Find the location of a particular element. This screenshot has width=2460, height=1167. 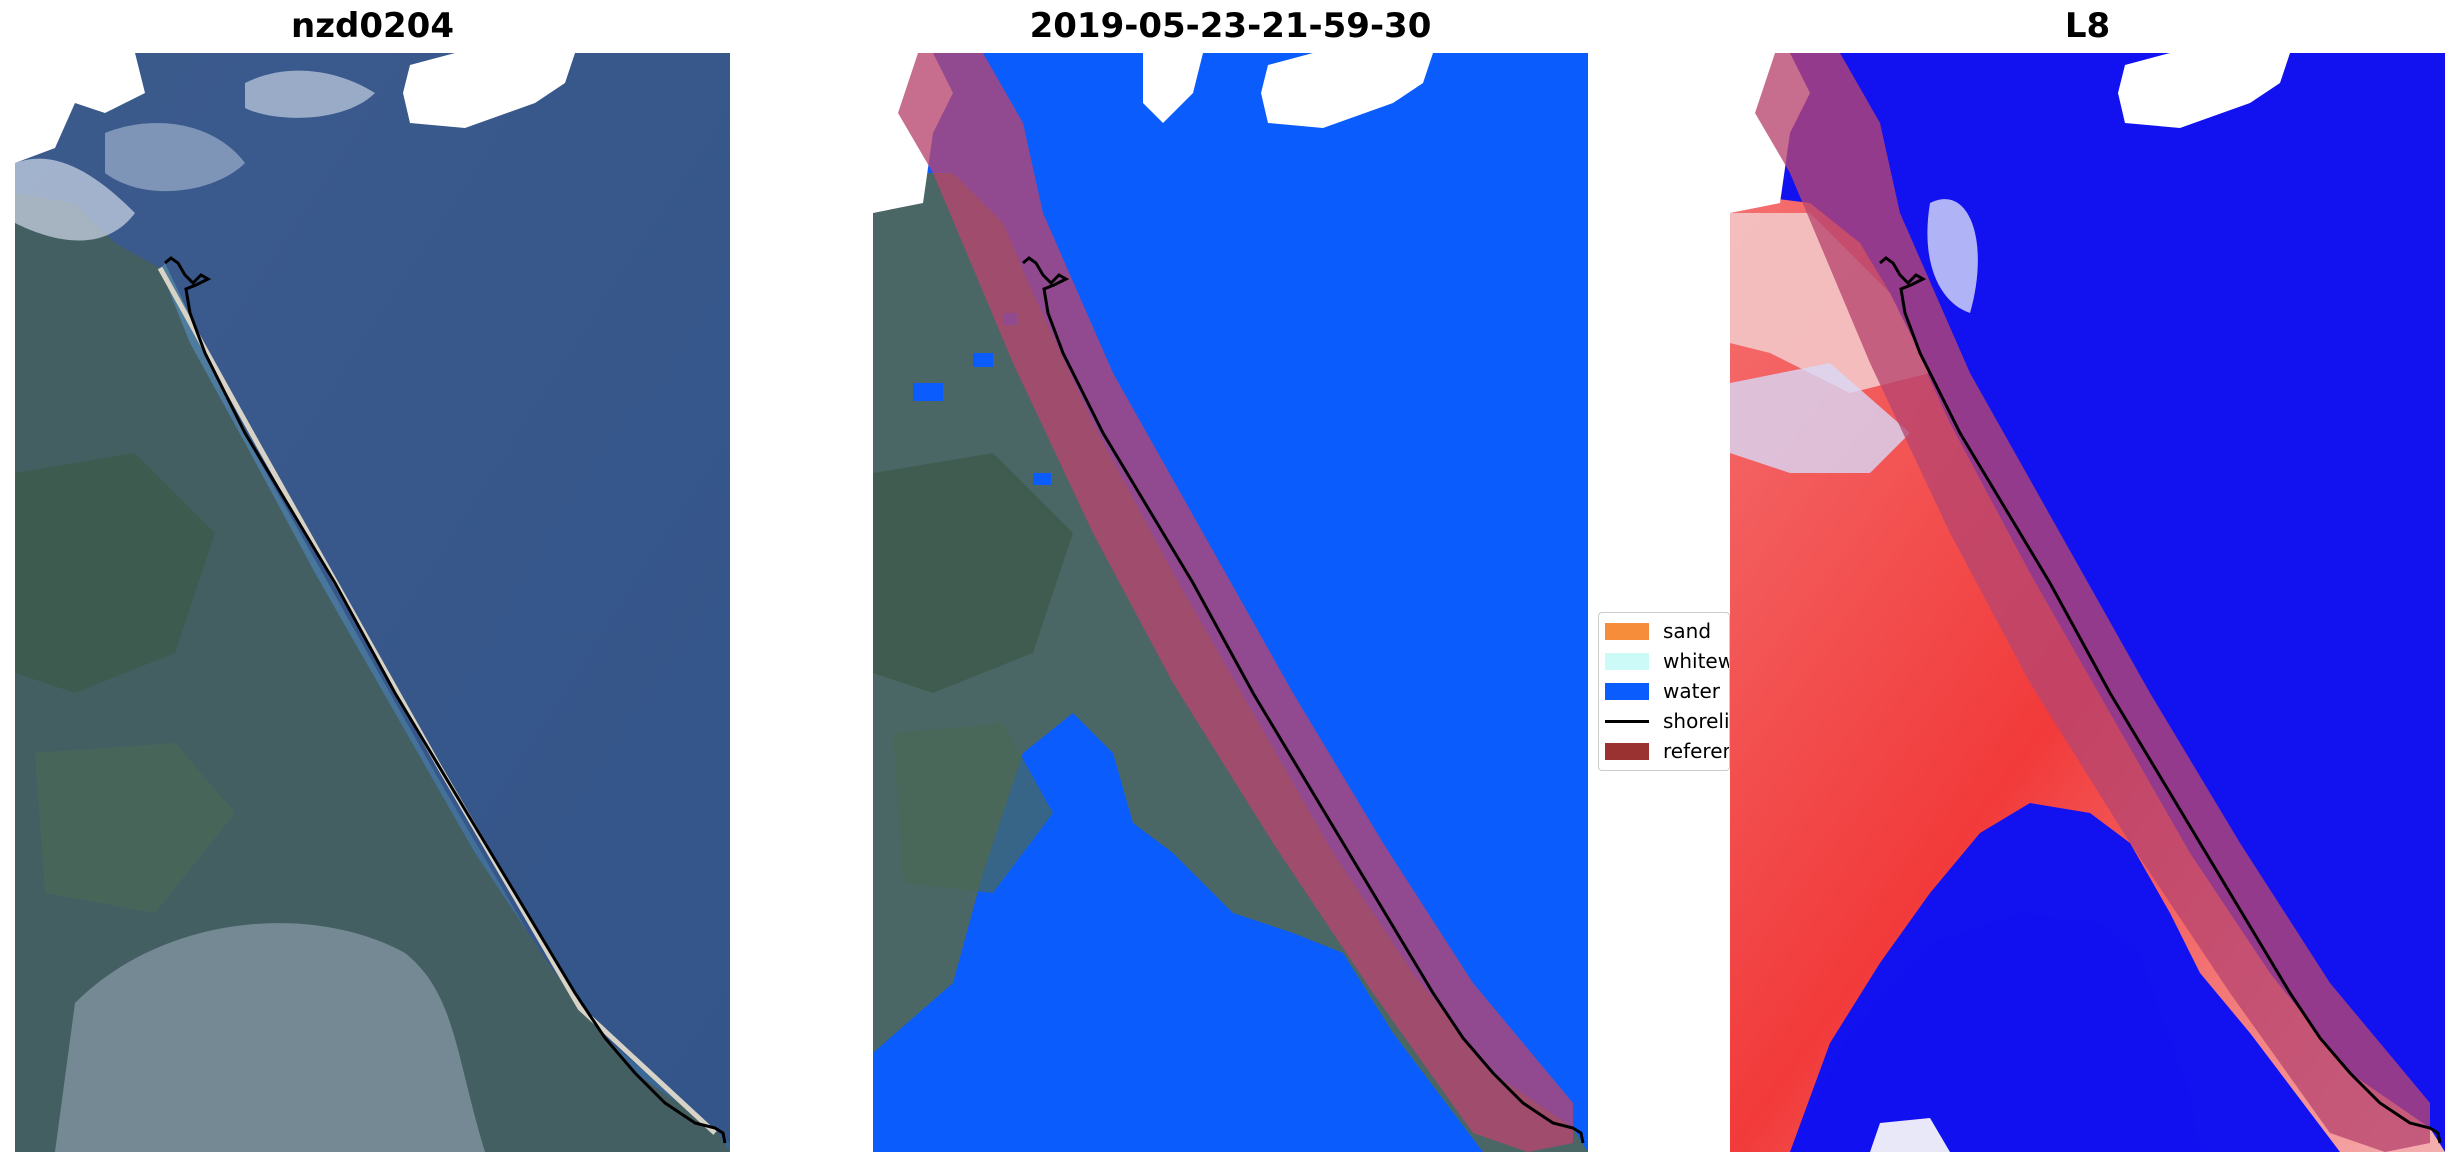

harbour-index is located at coordinates (1995, 1032).